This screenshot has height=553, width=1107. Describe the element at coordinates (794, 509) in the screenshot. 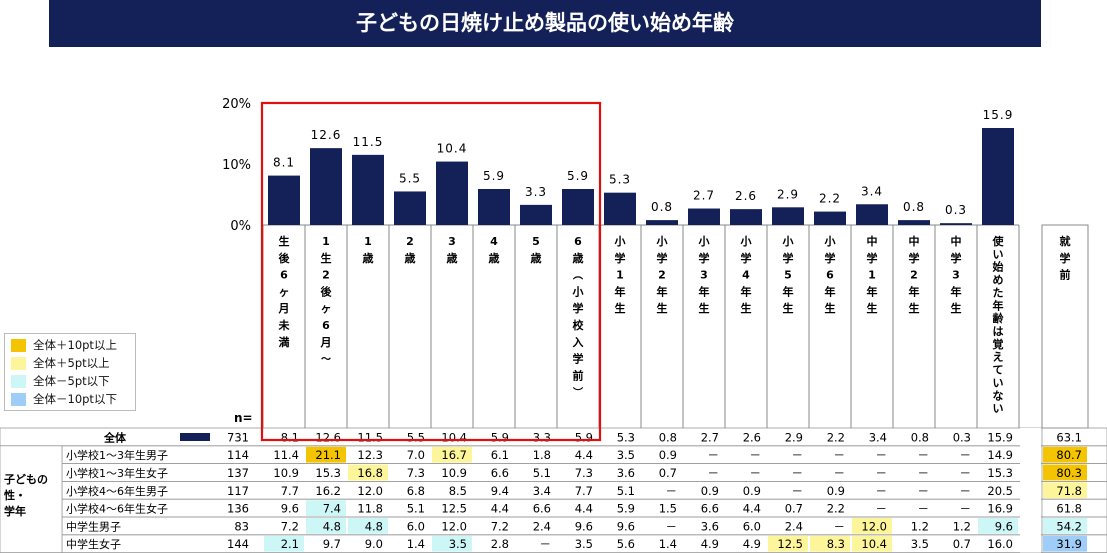

I see `table-cell: 0.7` at that location.